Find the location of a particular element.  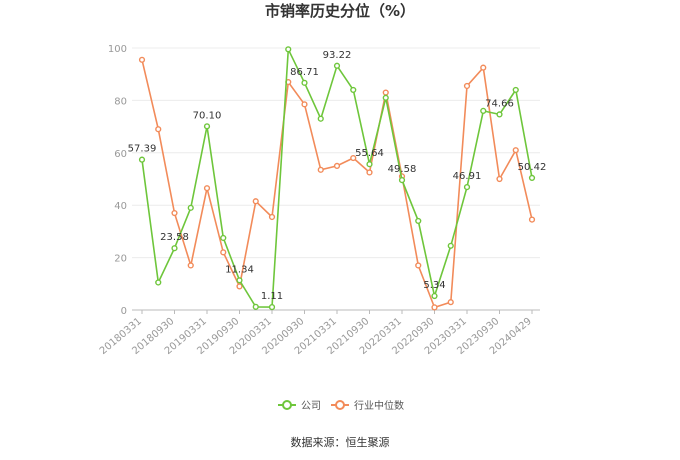

data-label: 55.64 is located at coordinates (369, 153).